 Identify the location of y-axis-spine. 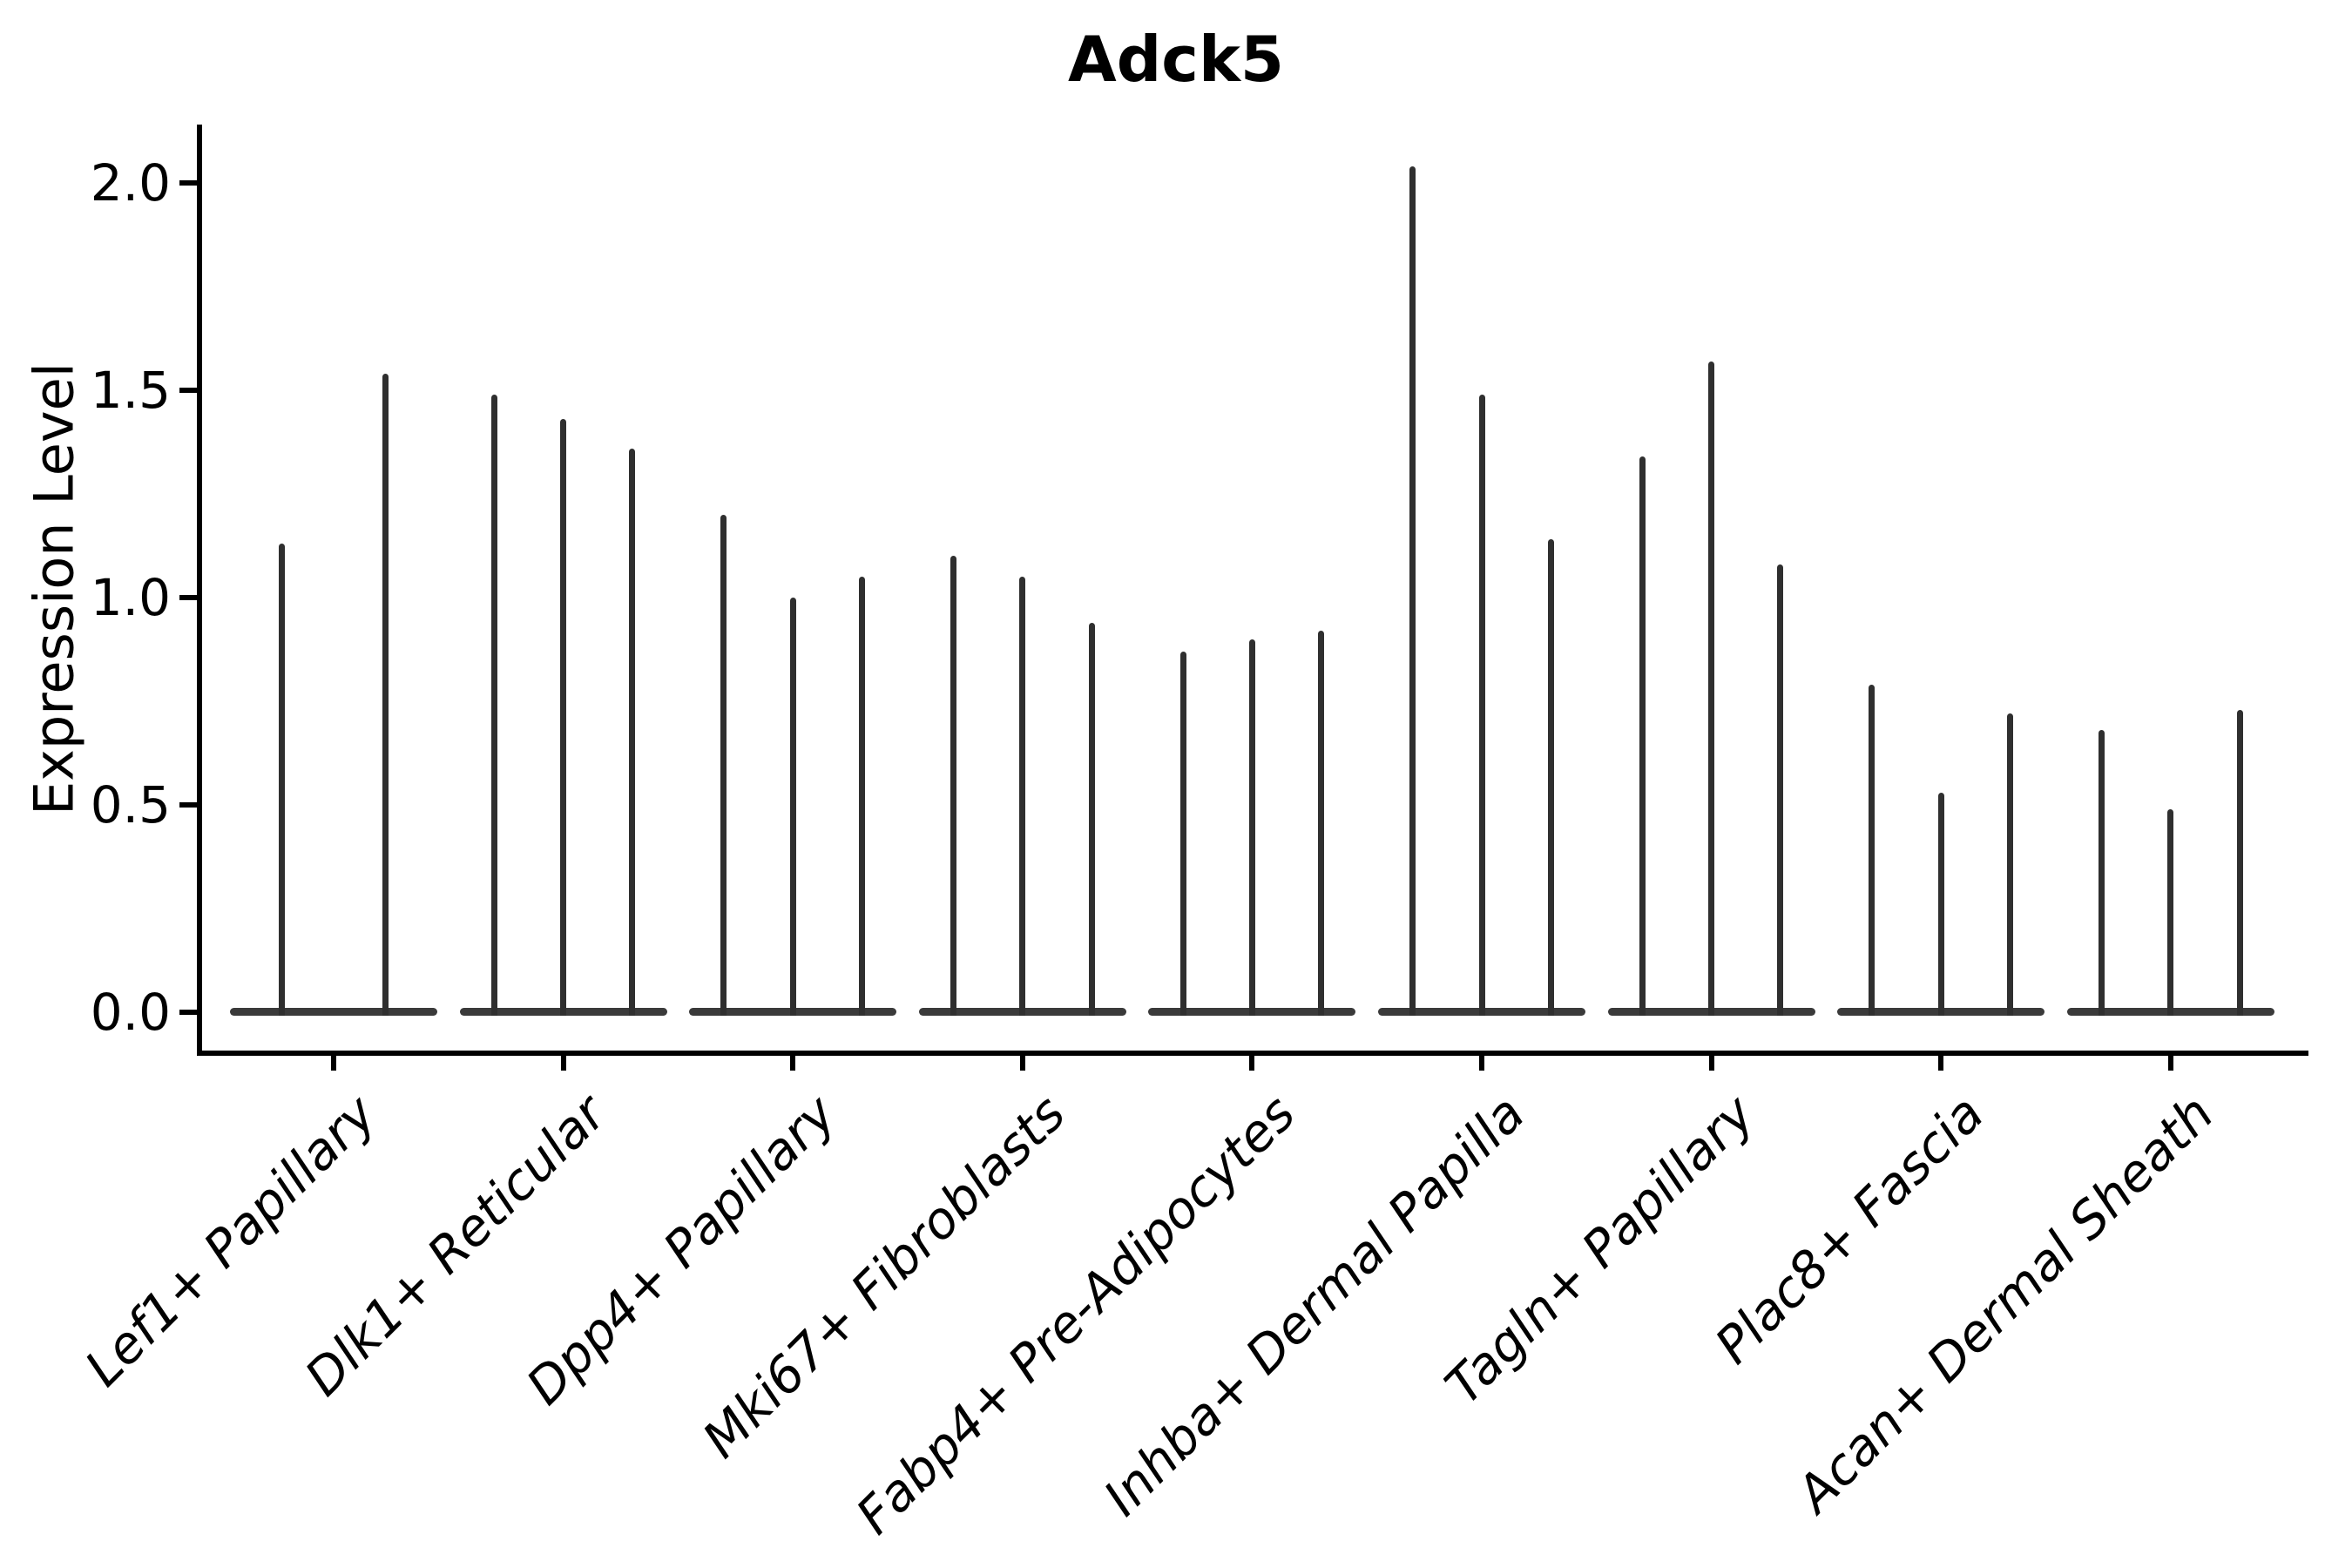
(199, 590).